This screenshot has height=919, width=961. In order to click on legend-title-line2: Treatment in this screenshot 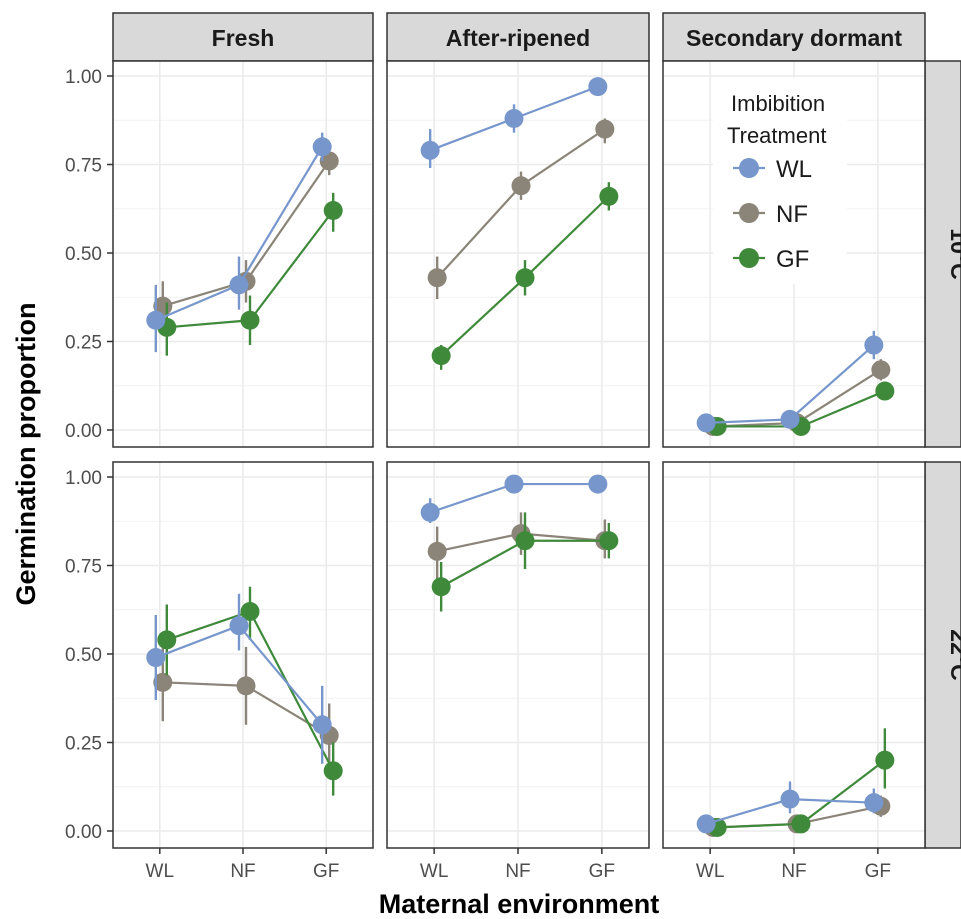, I will do `click(776, 135)`.